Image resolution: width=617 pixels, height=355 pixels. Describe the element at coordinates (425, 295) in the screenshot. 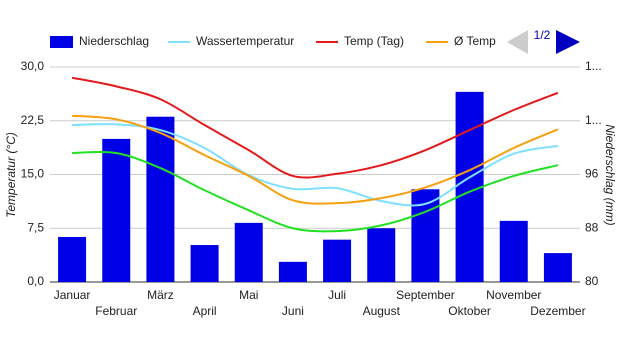

I see `x-tick-label: September` at that location.